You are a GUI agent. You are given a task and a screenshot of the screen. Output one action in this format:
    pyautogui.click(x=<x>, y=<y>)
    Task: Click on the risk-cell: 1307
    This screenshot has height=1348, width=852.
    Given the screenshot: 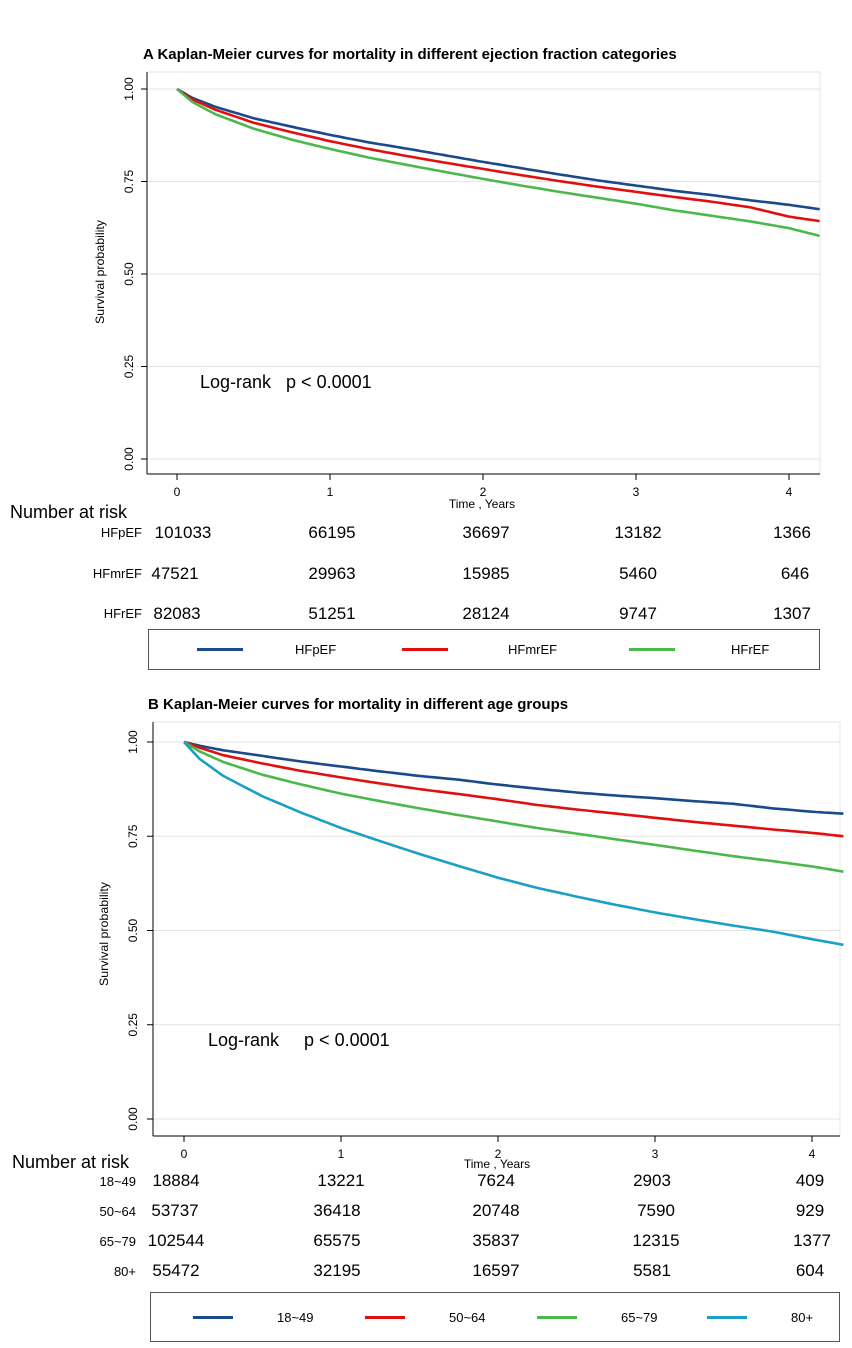 What is the action you would take?
    pyautogui.click(x=792, y=613)
    